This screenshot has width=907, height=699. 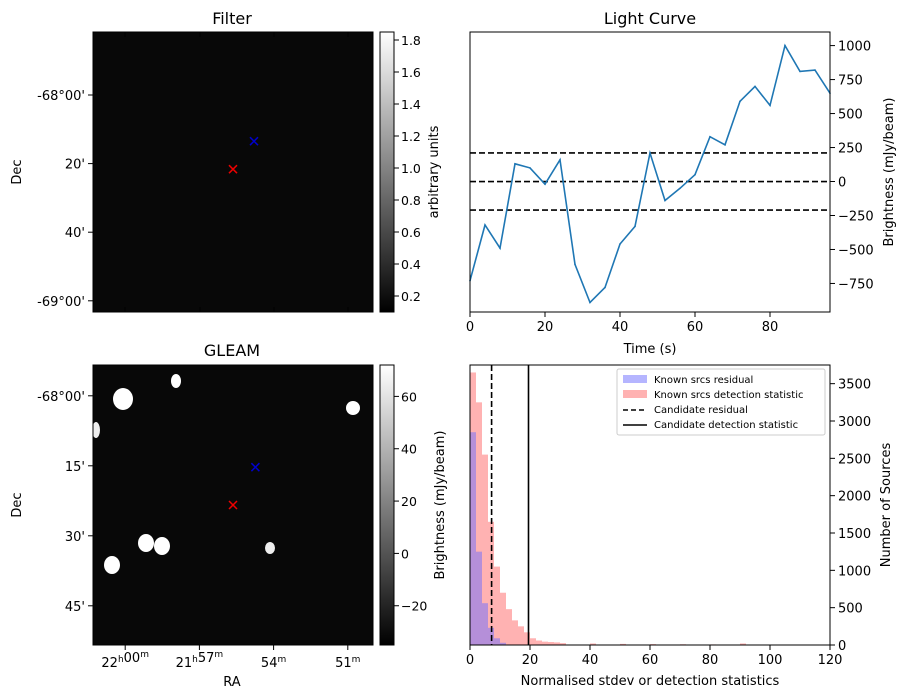 What do you see at coordinates (414, 606) in the screenshot?
I see `gleam-colorbar-tick-label: −20` at bounding box center [414, 606].